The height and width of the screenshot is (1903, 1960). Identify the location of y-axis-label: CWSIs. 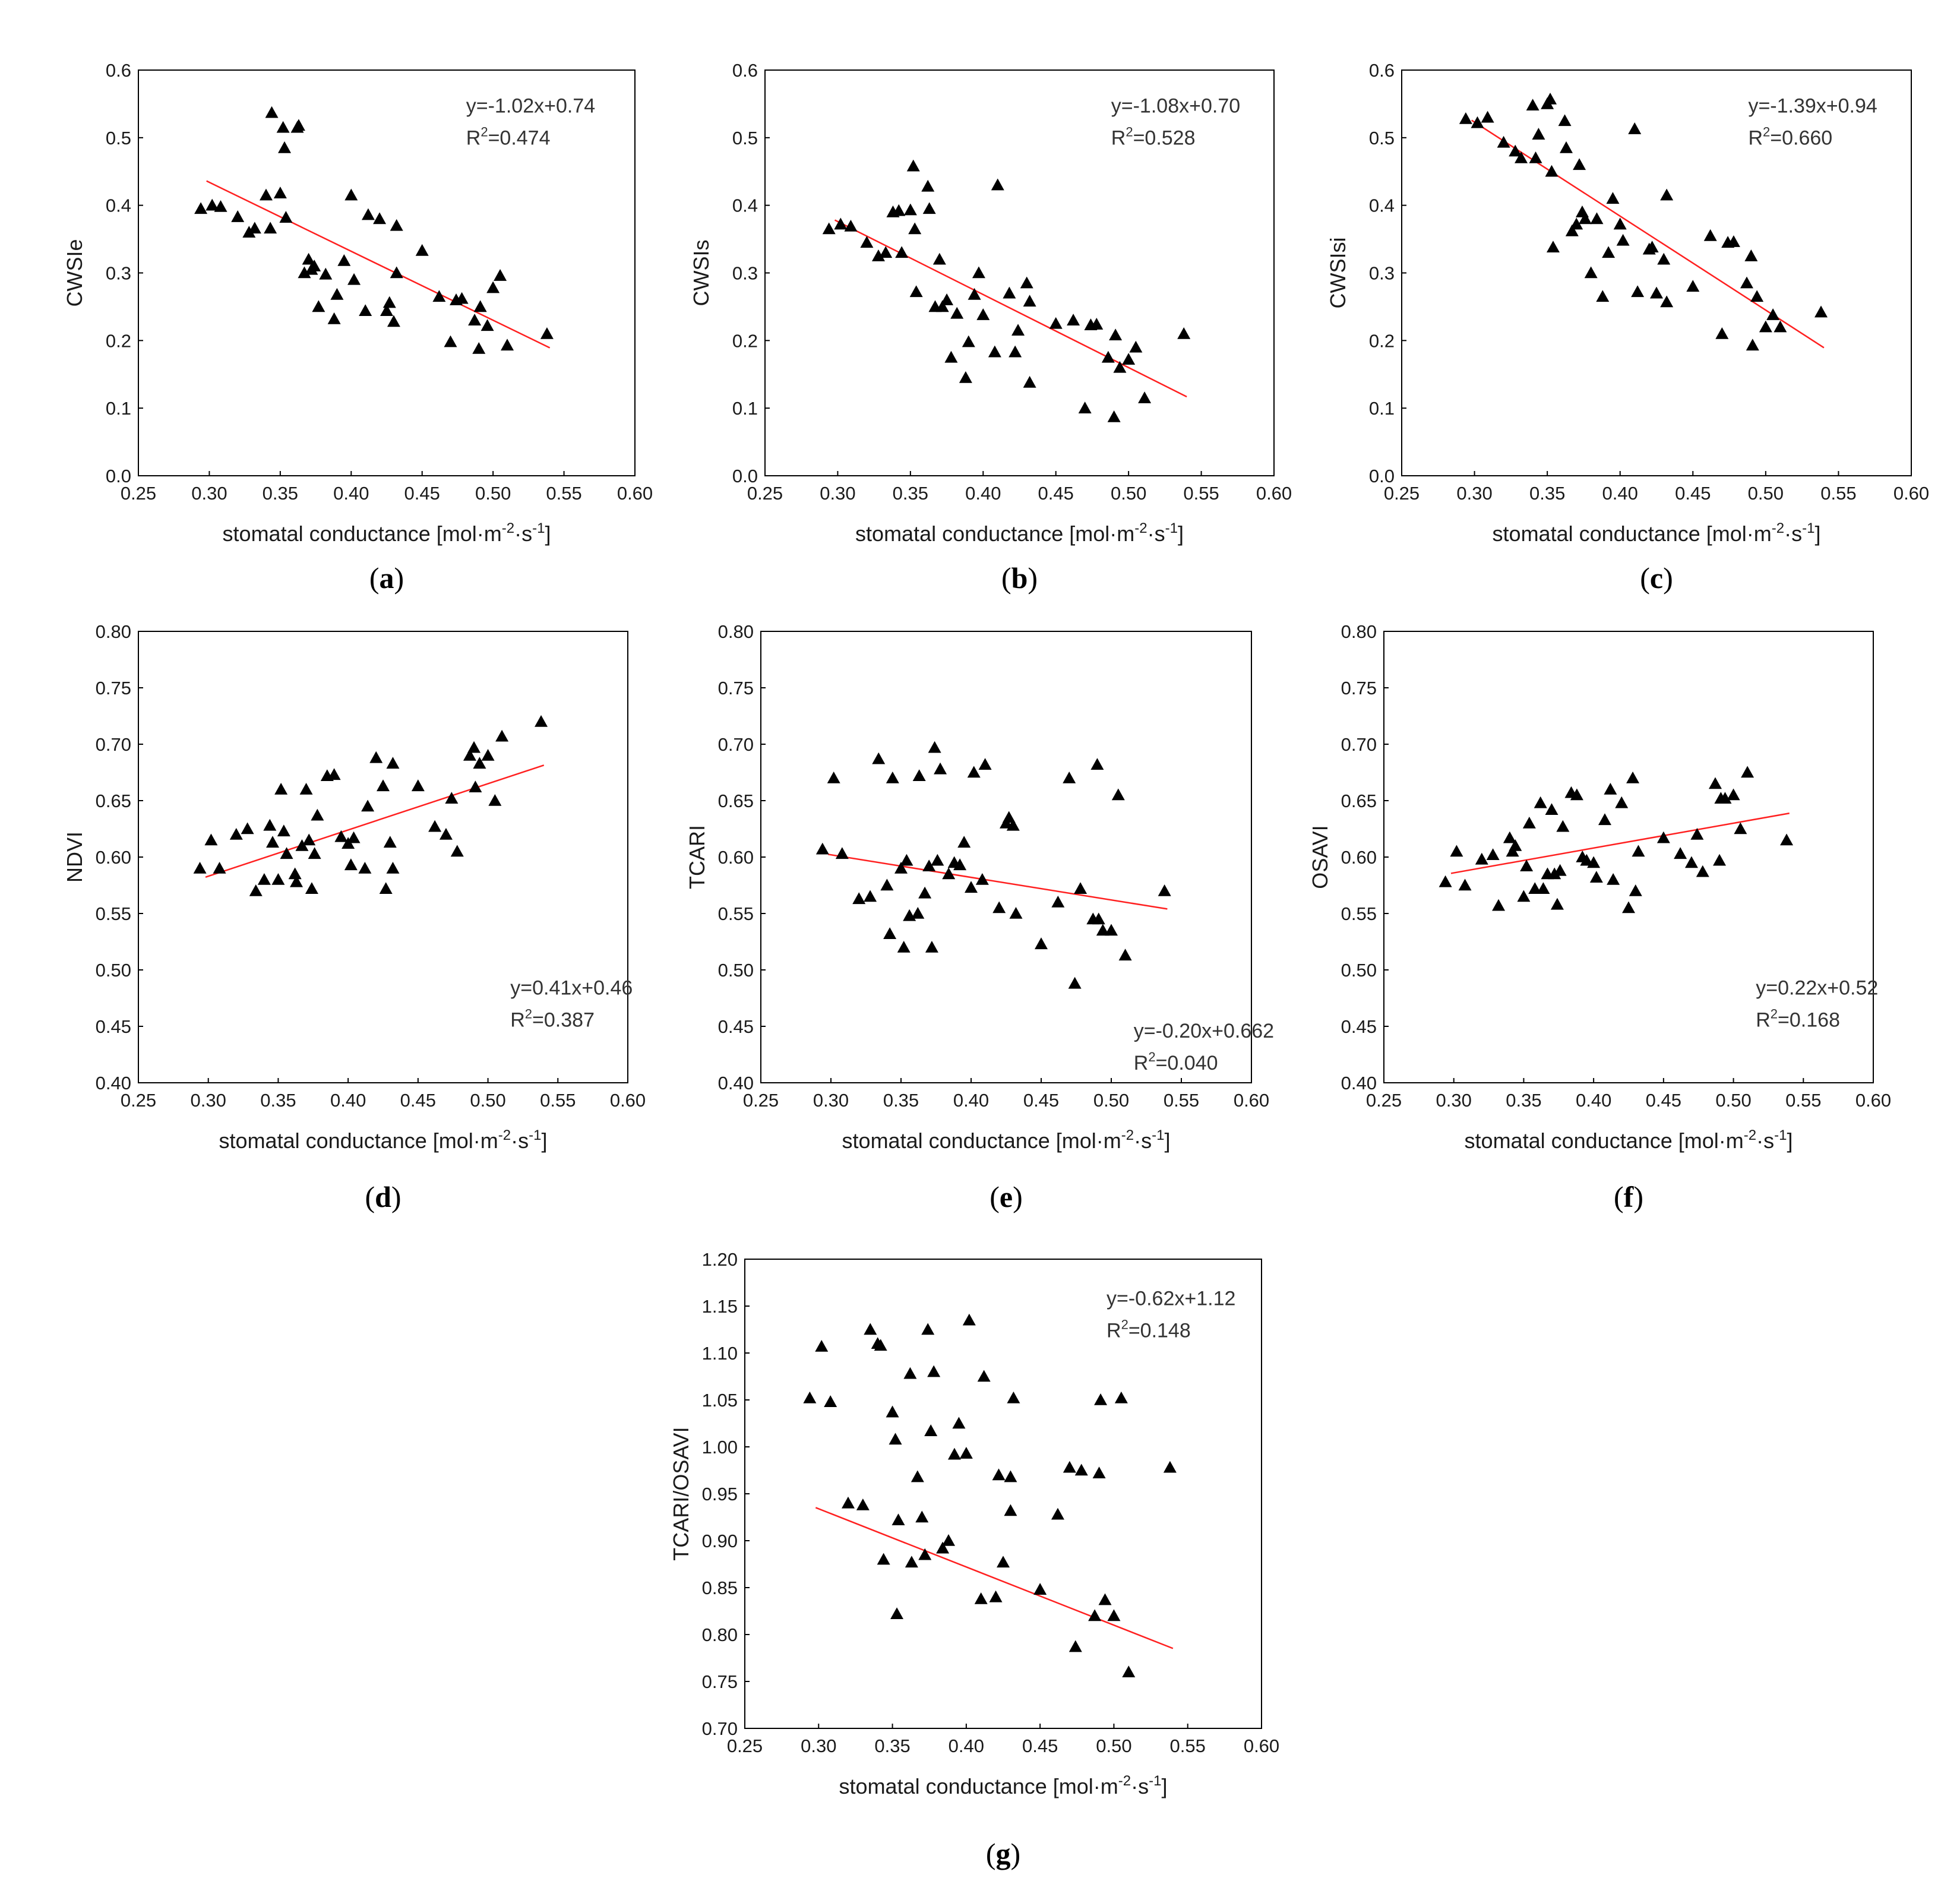
(701, 273).